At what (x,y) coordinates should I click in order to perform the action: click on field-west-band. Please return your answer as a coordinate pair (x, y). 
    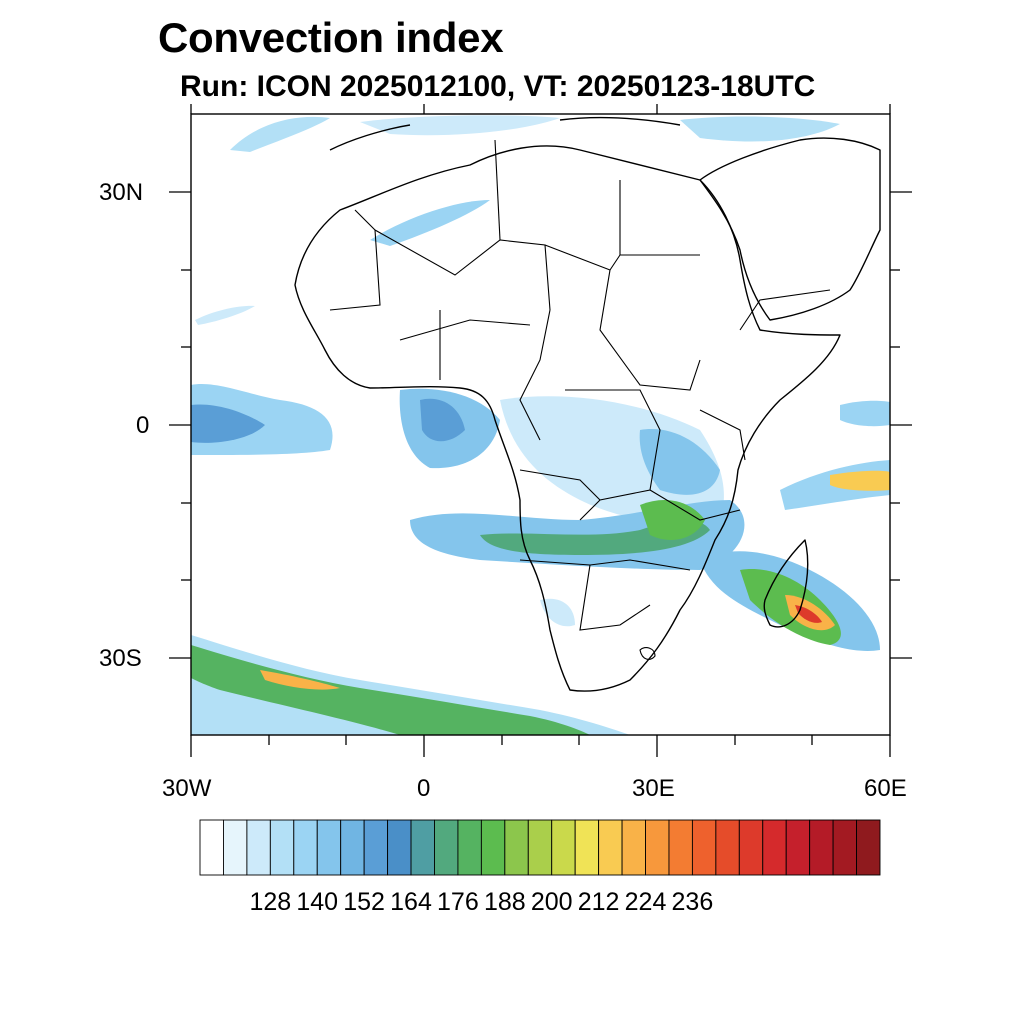
    Looking at the image, I should click on (225, 315).